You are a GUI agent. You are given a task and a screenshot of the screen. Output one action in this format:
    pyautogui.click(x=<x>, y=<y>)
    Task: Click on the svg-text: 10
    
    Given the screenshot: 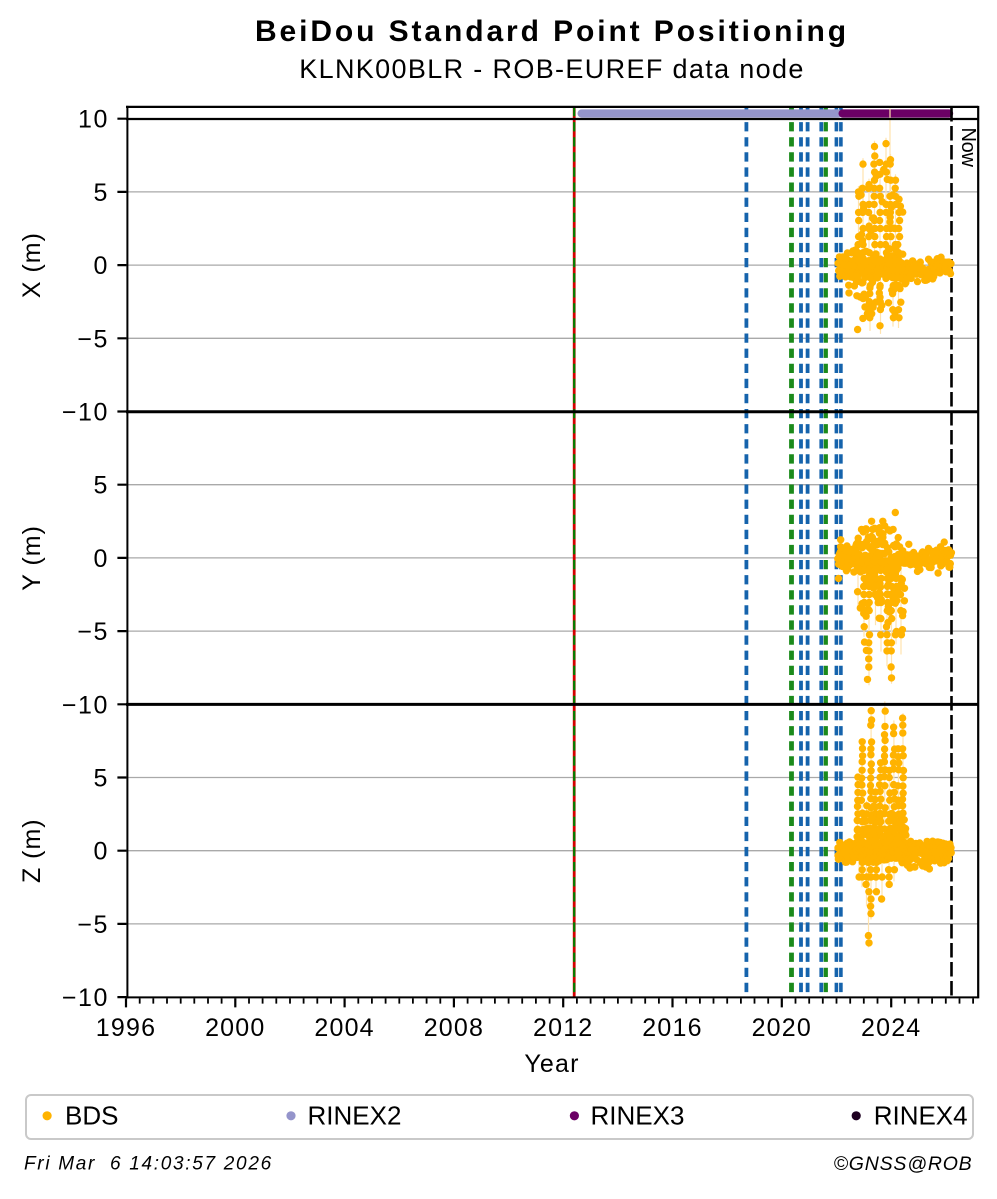 What is the action you would take?
    pyautogui.click(x=93, y=120)
    